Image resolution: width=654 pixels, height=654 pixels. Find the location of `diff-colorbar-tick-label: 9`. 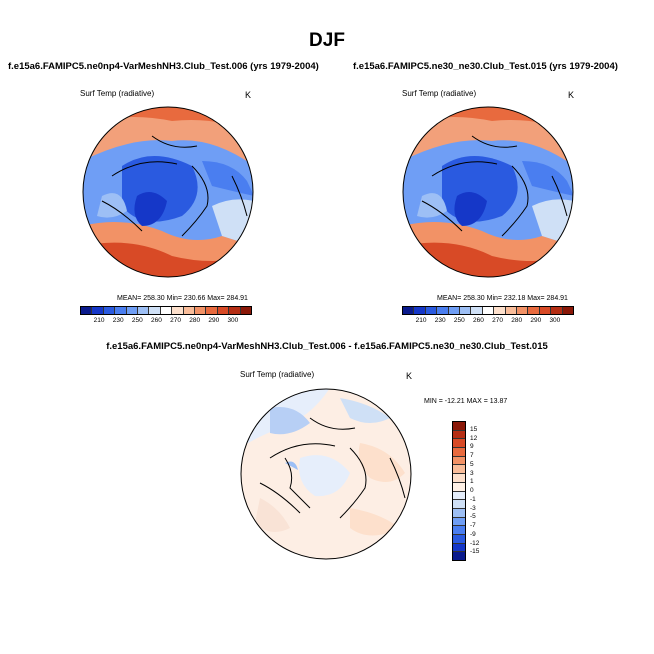

diff-colorbar-tick-label: 9 is located at coordinates (472, 447).